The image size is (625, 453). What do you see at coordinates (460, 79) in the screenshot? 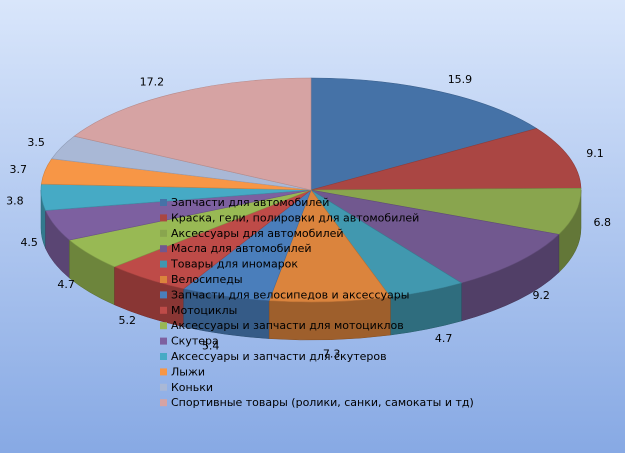
I see `data-label-0: 15.9` at bounding box center [460, 79].